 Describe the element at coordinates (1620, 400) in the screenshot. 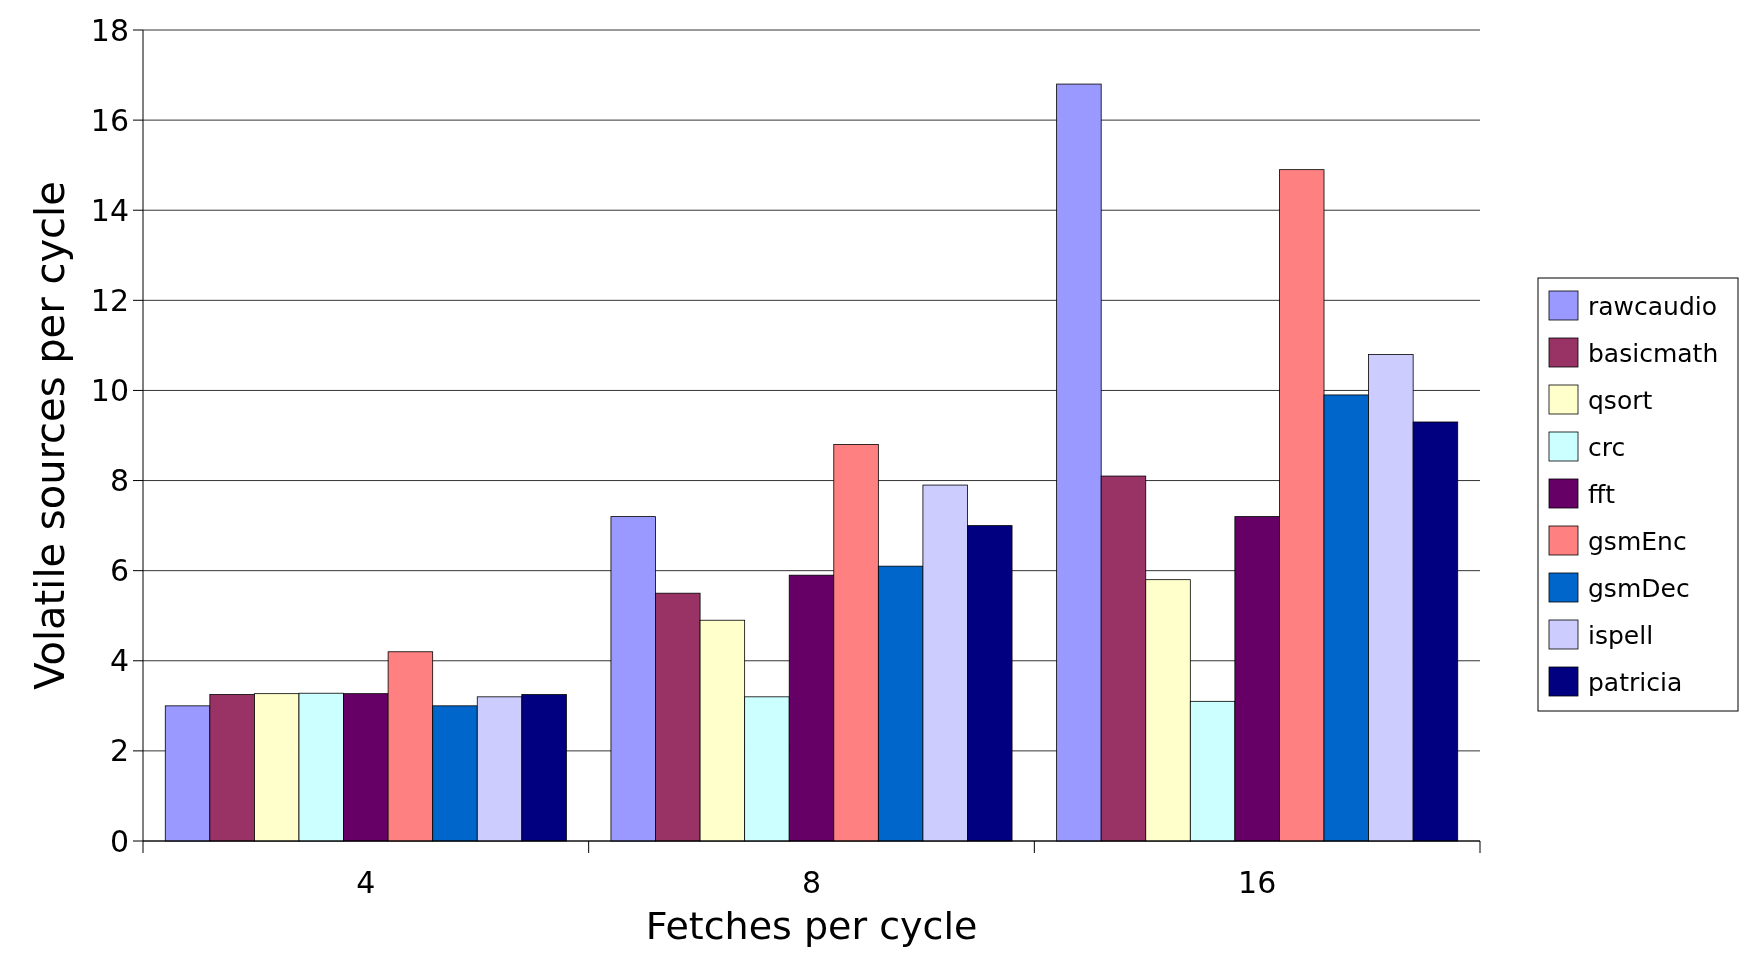

I see `legend-label: qsort` at that location.